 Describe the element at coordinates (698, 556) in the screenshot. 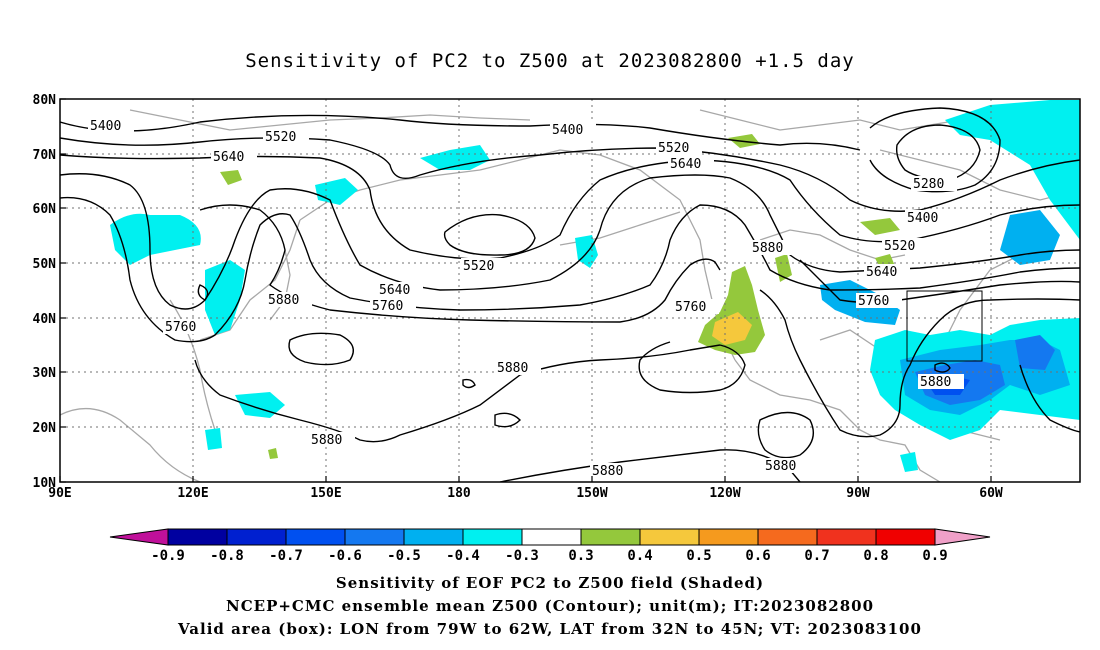

I see `colorbar-label: 0.5` at that location.